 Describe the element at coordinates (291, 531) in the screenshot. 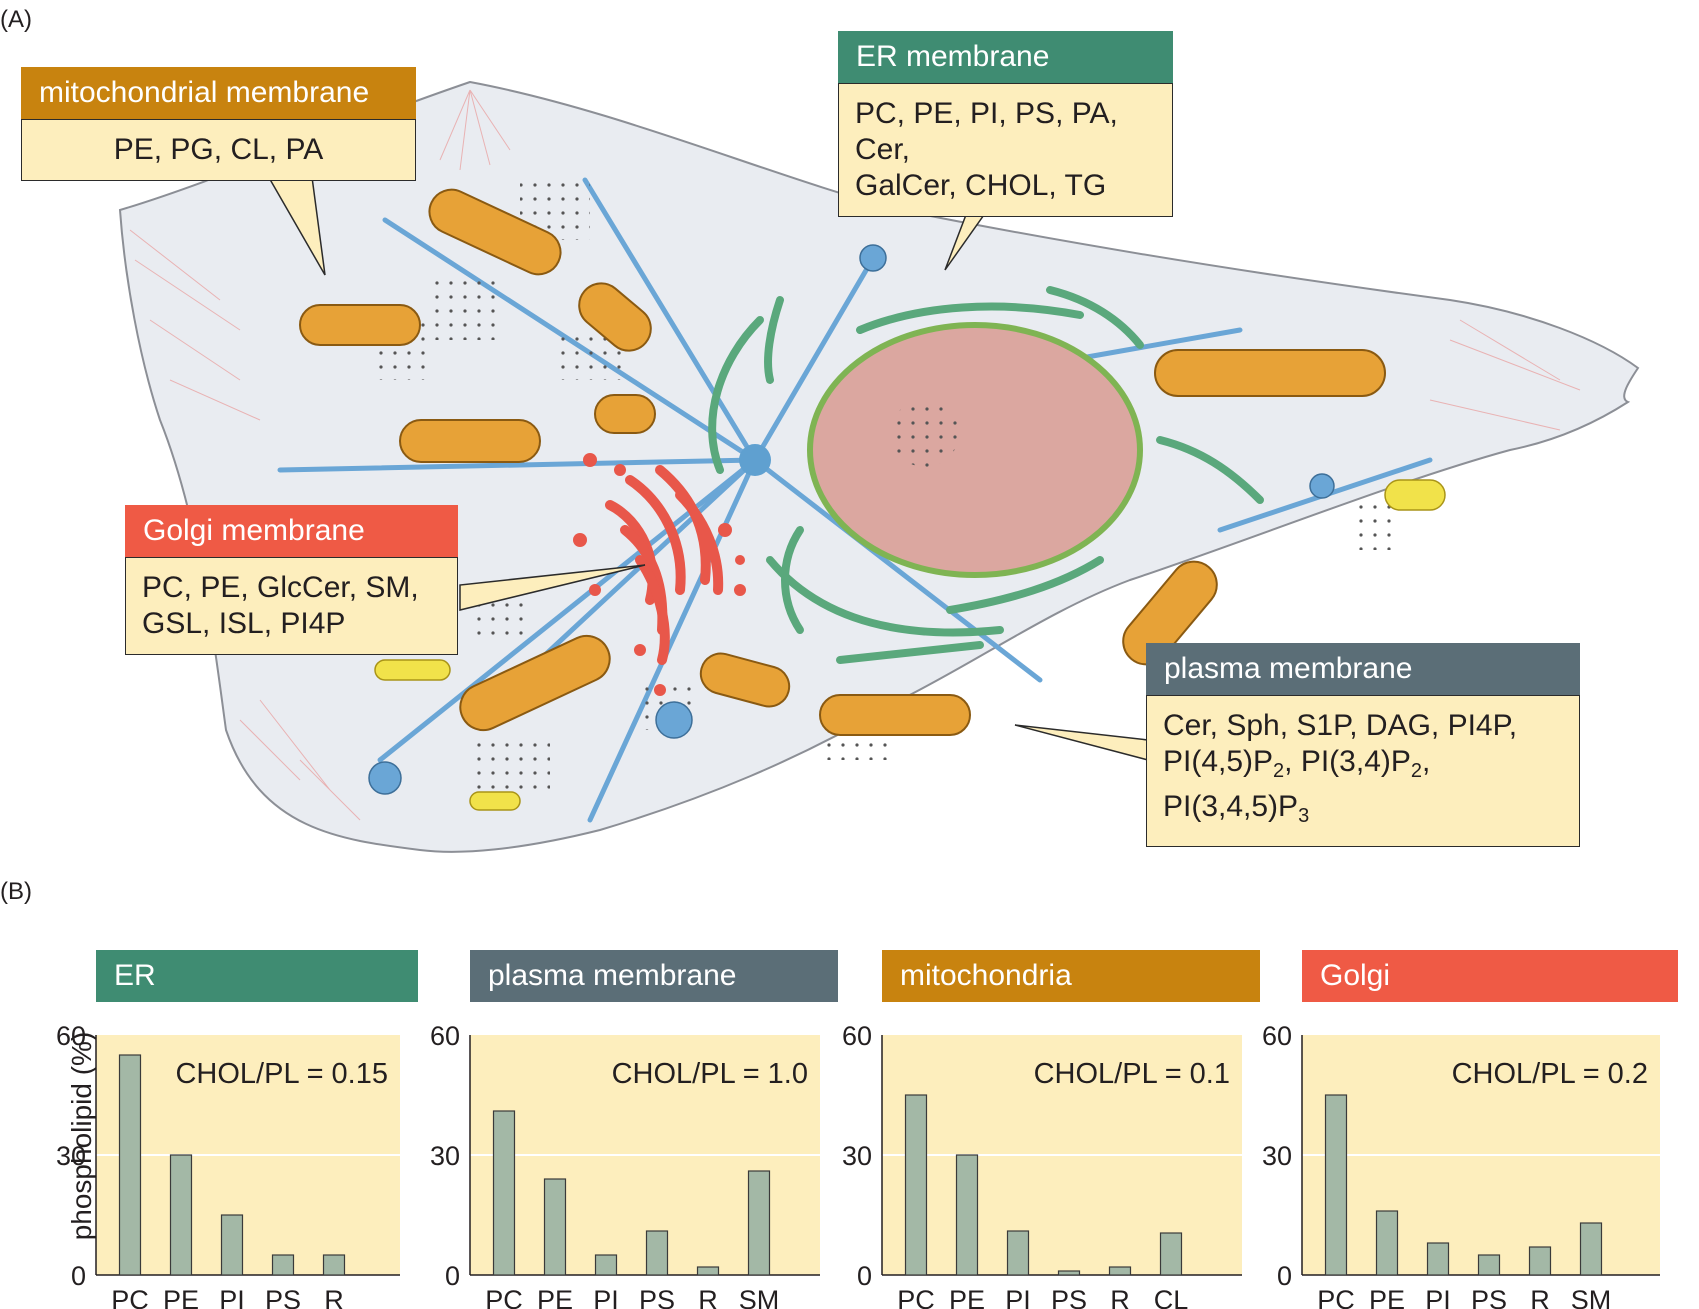

I see `callout-golgi-title: Golgi membrane` at that location.